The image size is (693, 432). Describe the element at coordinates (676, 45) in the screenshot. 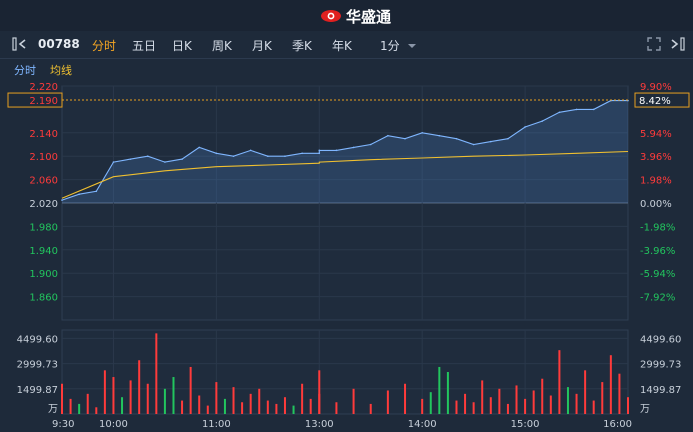

I see `collapse-right-icon` at that location.